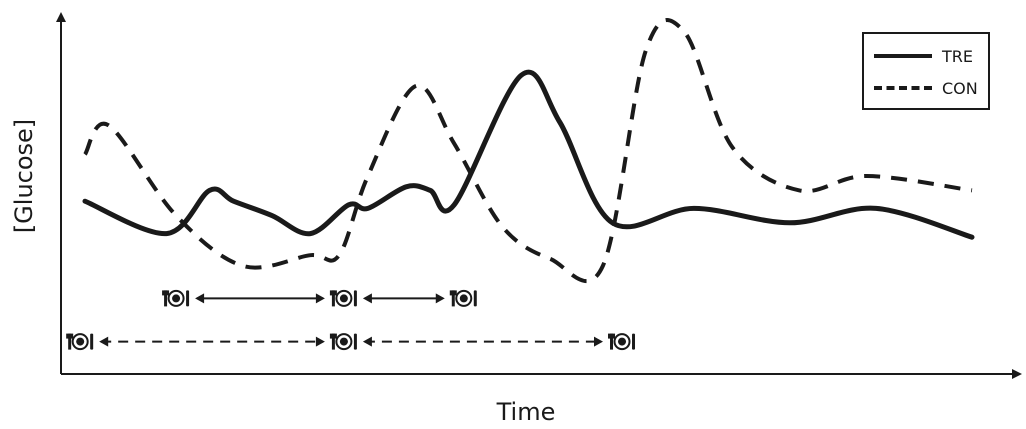  What do you see at coordinates (61, 17) in the screenshot?
I see `y-axis-arrow` at bounding box center [61, 17].